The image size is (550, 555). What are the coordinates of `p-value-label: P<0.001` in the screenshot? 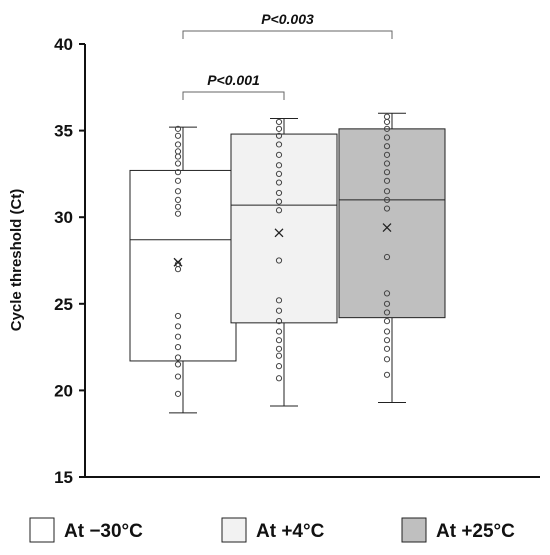 It's located at (233, 80).